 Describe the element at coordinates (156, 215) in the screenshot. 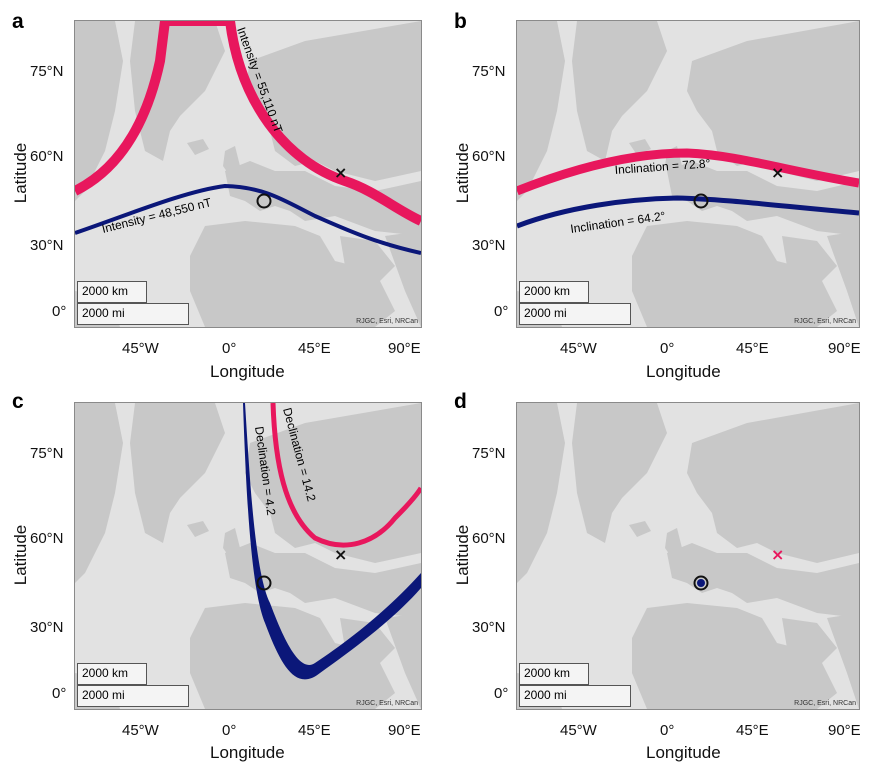

I see `contour-label: Intensity = 48,550 nT` at that location.